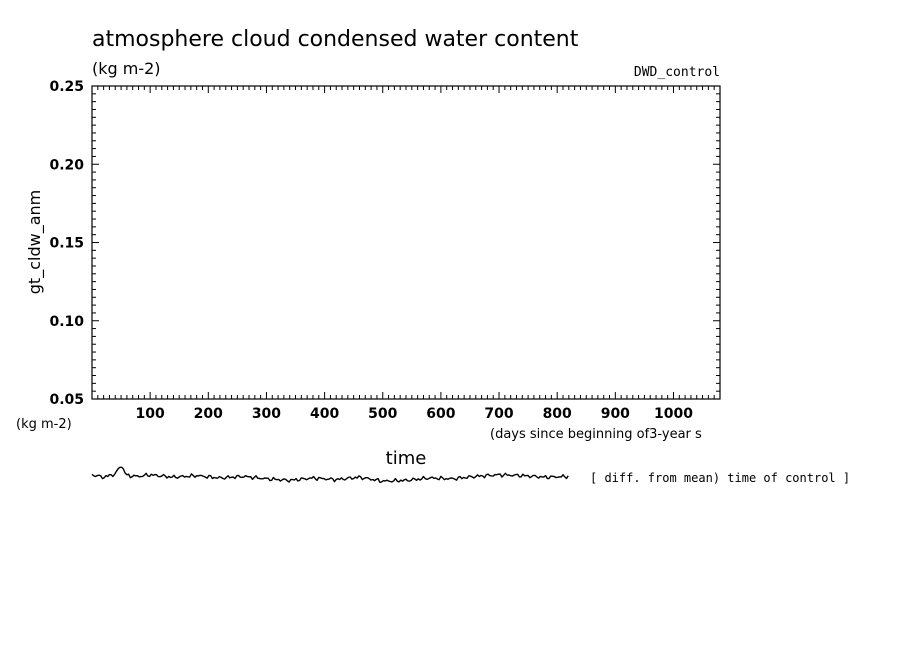  Describe the element at coordinates (382, 414) in the screenshot. I see `x-tick-label: 500` at that location.